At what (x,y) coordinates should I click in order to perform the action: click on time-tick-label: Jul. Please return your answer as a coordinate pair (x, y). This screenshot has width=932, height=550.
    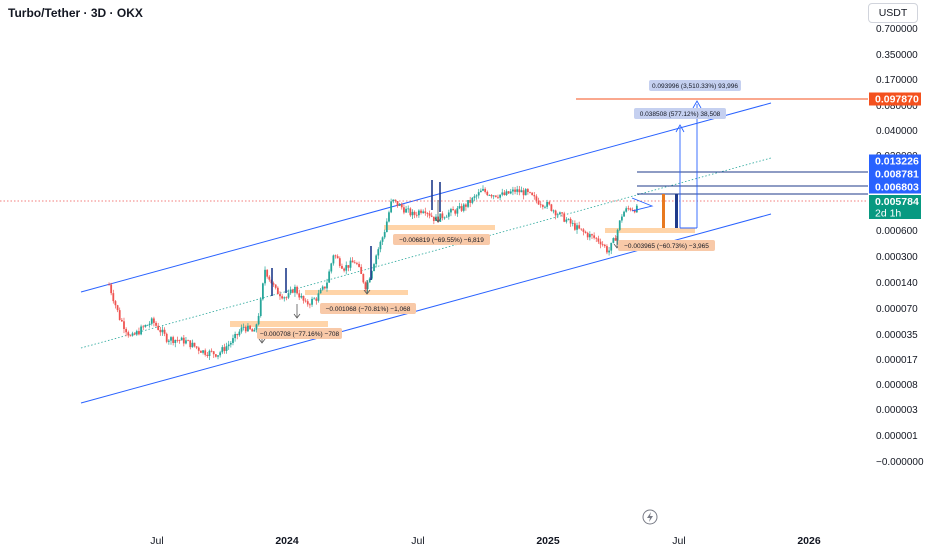
    Looking at the image, I should click on (678, 541).